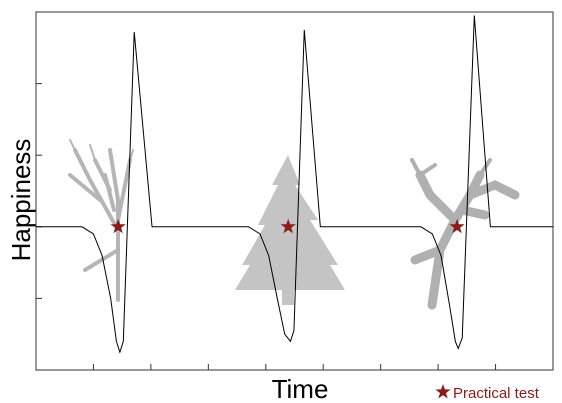 This screenshot has width=562, height=403. What do you see at coordinates (443, 391) in the screenshot?
I see `legend-marker` at bounding box center [443, 391].